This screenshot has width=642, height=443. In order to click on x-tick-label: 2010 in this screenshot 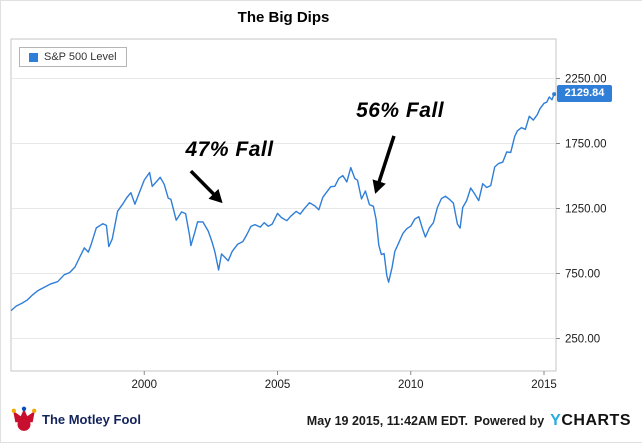, I will do `click(411, 385)`.